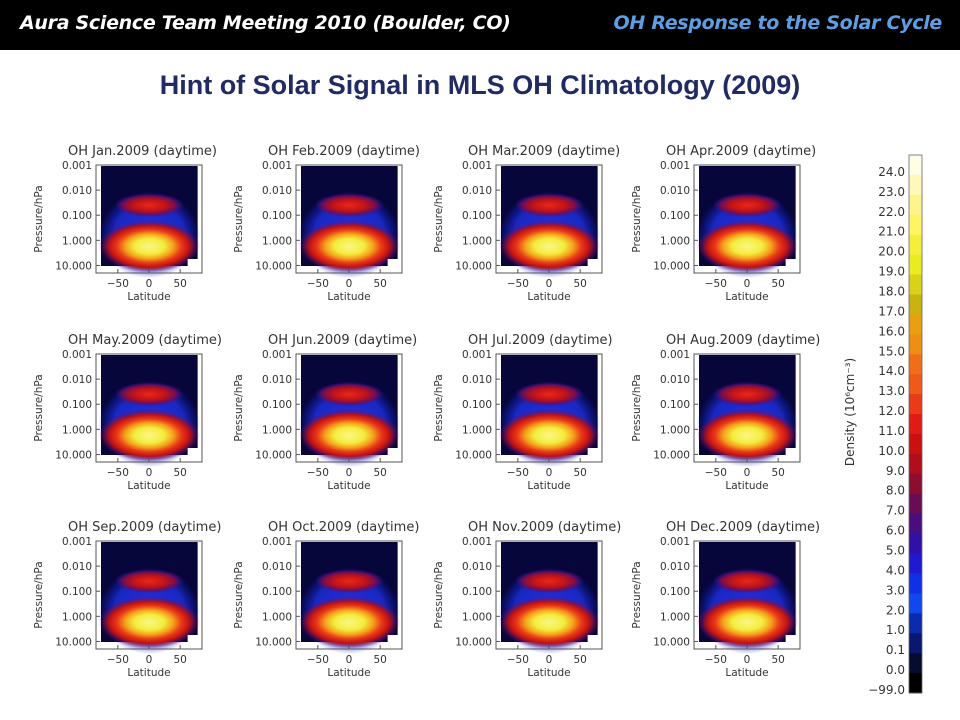  I want to click on panel-title: OH Jul.2009 (daytime), so click(540, 340).